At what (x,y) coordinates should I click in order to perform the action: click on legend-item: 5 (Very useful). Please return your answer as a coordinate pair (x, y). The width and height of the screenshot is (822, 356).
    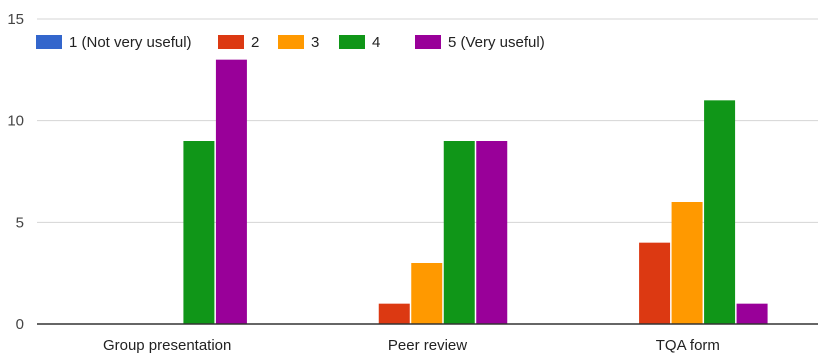
    Looking at the image, I should click on (480, 42).